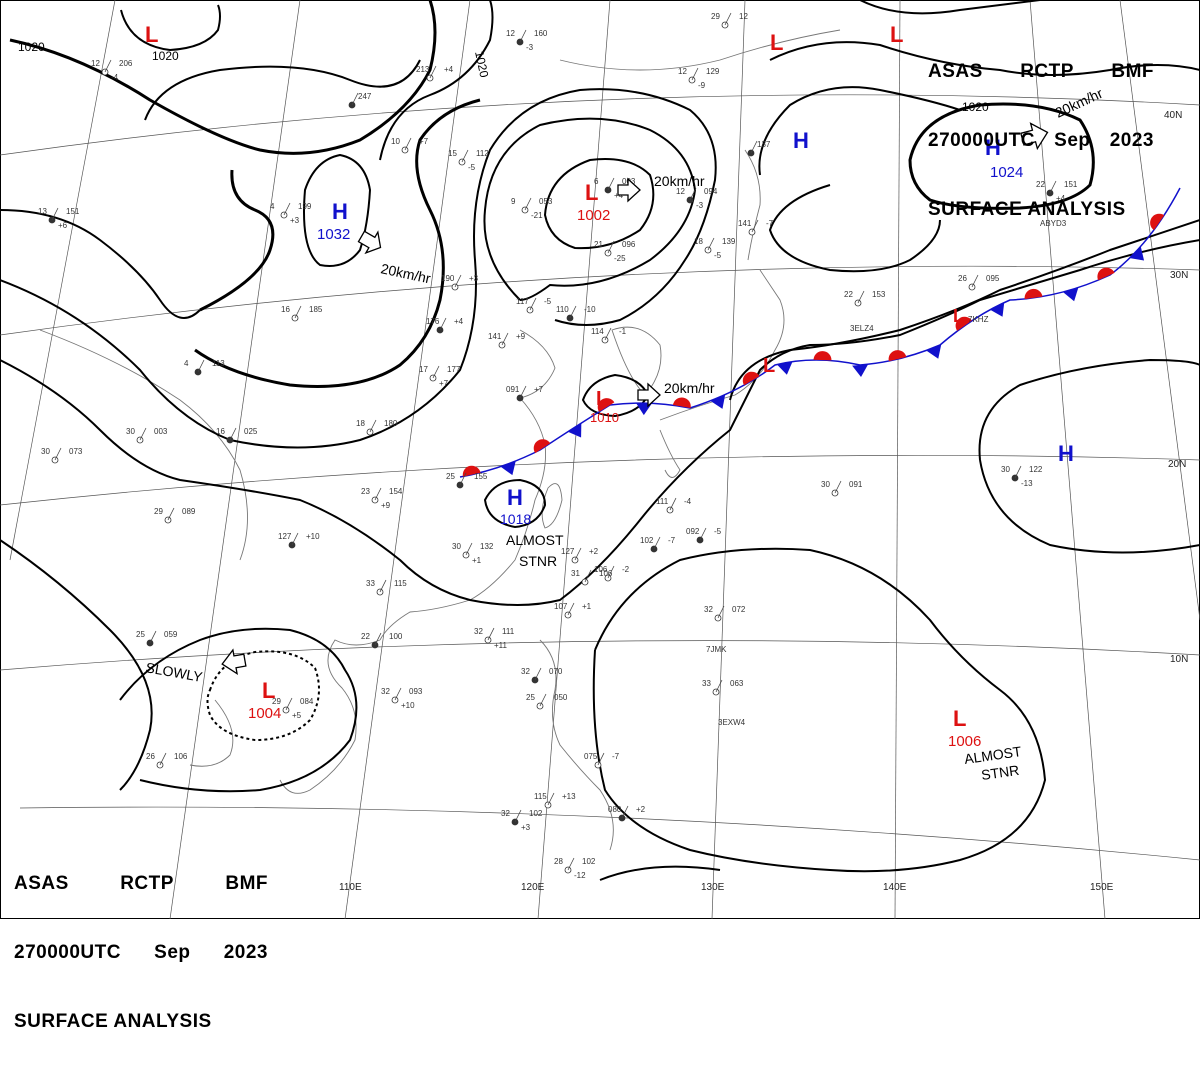 This screenshot has width=1200, height=1079. I want to click on station-value: +2, so click(594, 551).